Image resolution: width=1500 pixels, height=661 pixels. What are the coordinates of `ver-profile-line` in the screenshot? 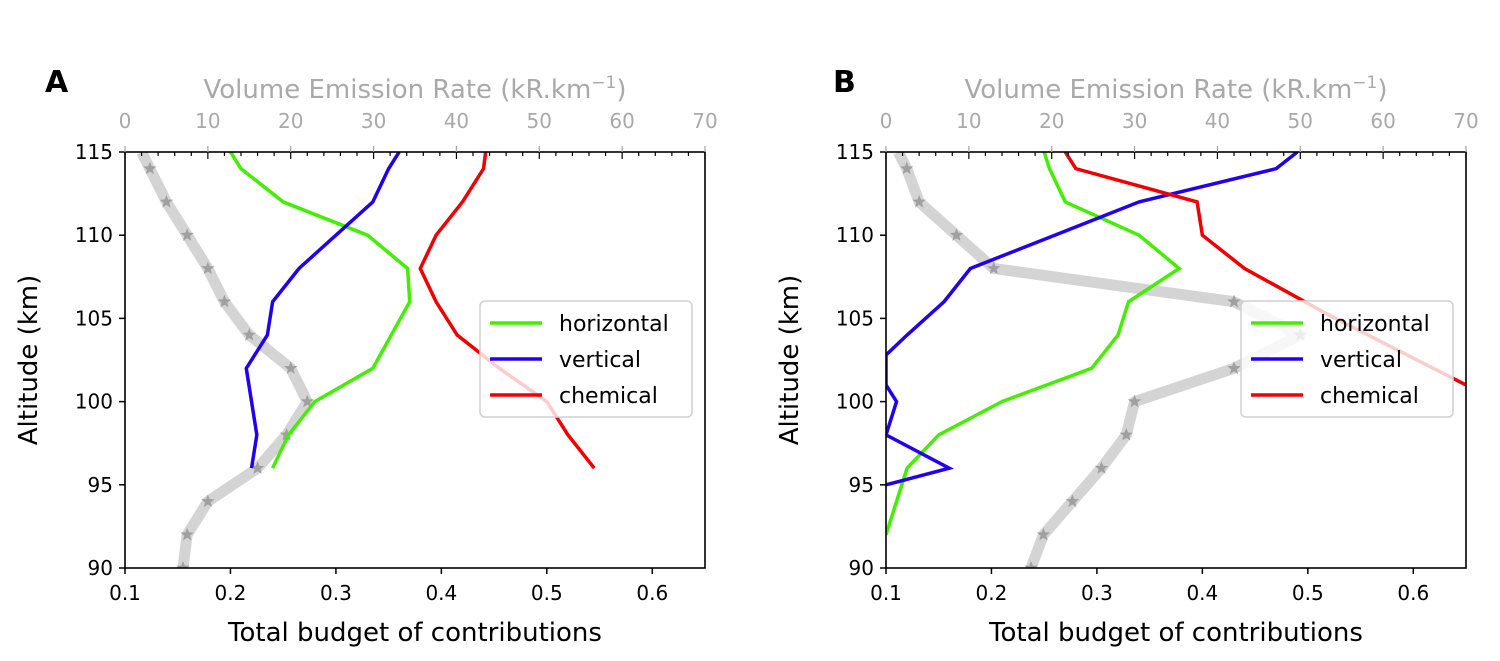 It's located at (224, 360).